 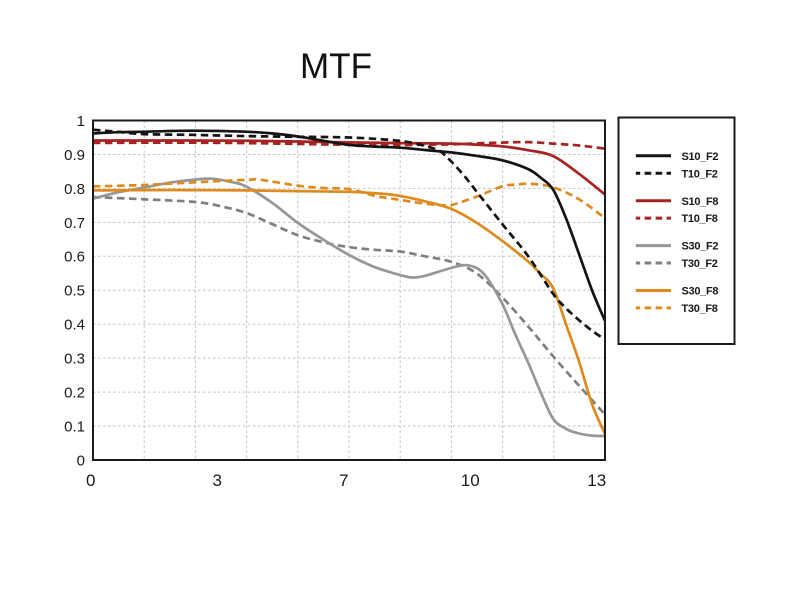 What do you see at coordinates (700, 292) in the screenshot?
I see `svg-text: S30_F8` at bounding box center [700, 292].